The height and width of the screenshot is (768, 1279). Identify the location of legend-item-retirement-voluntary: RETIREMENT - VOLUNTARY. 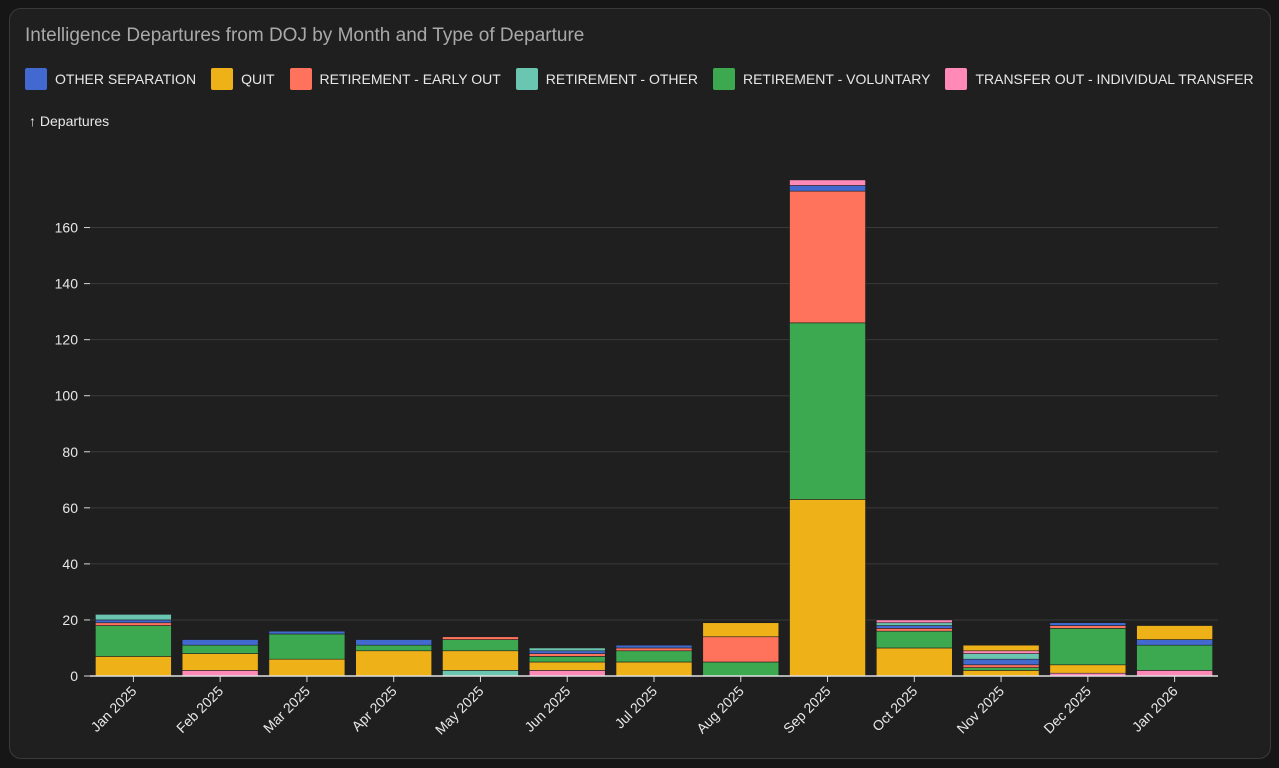
(821, 79).